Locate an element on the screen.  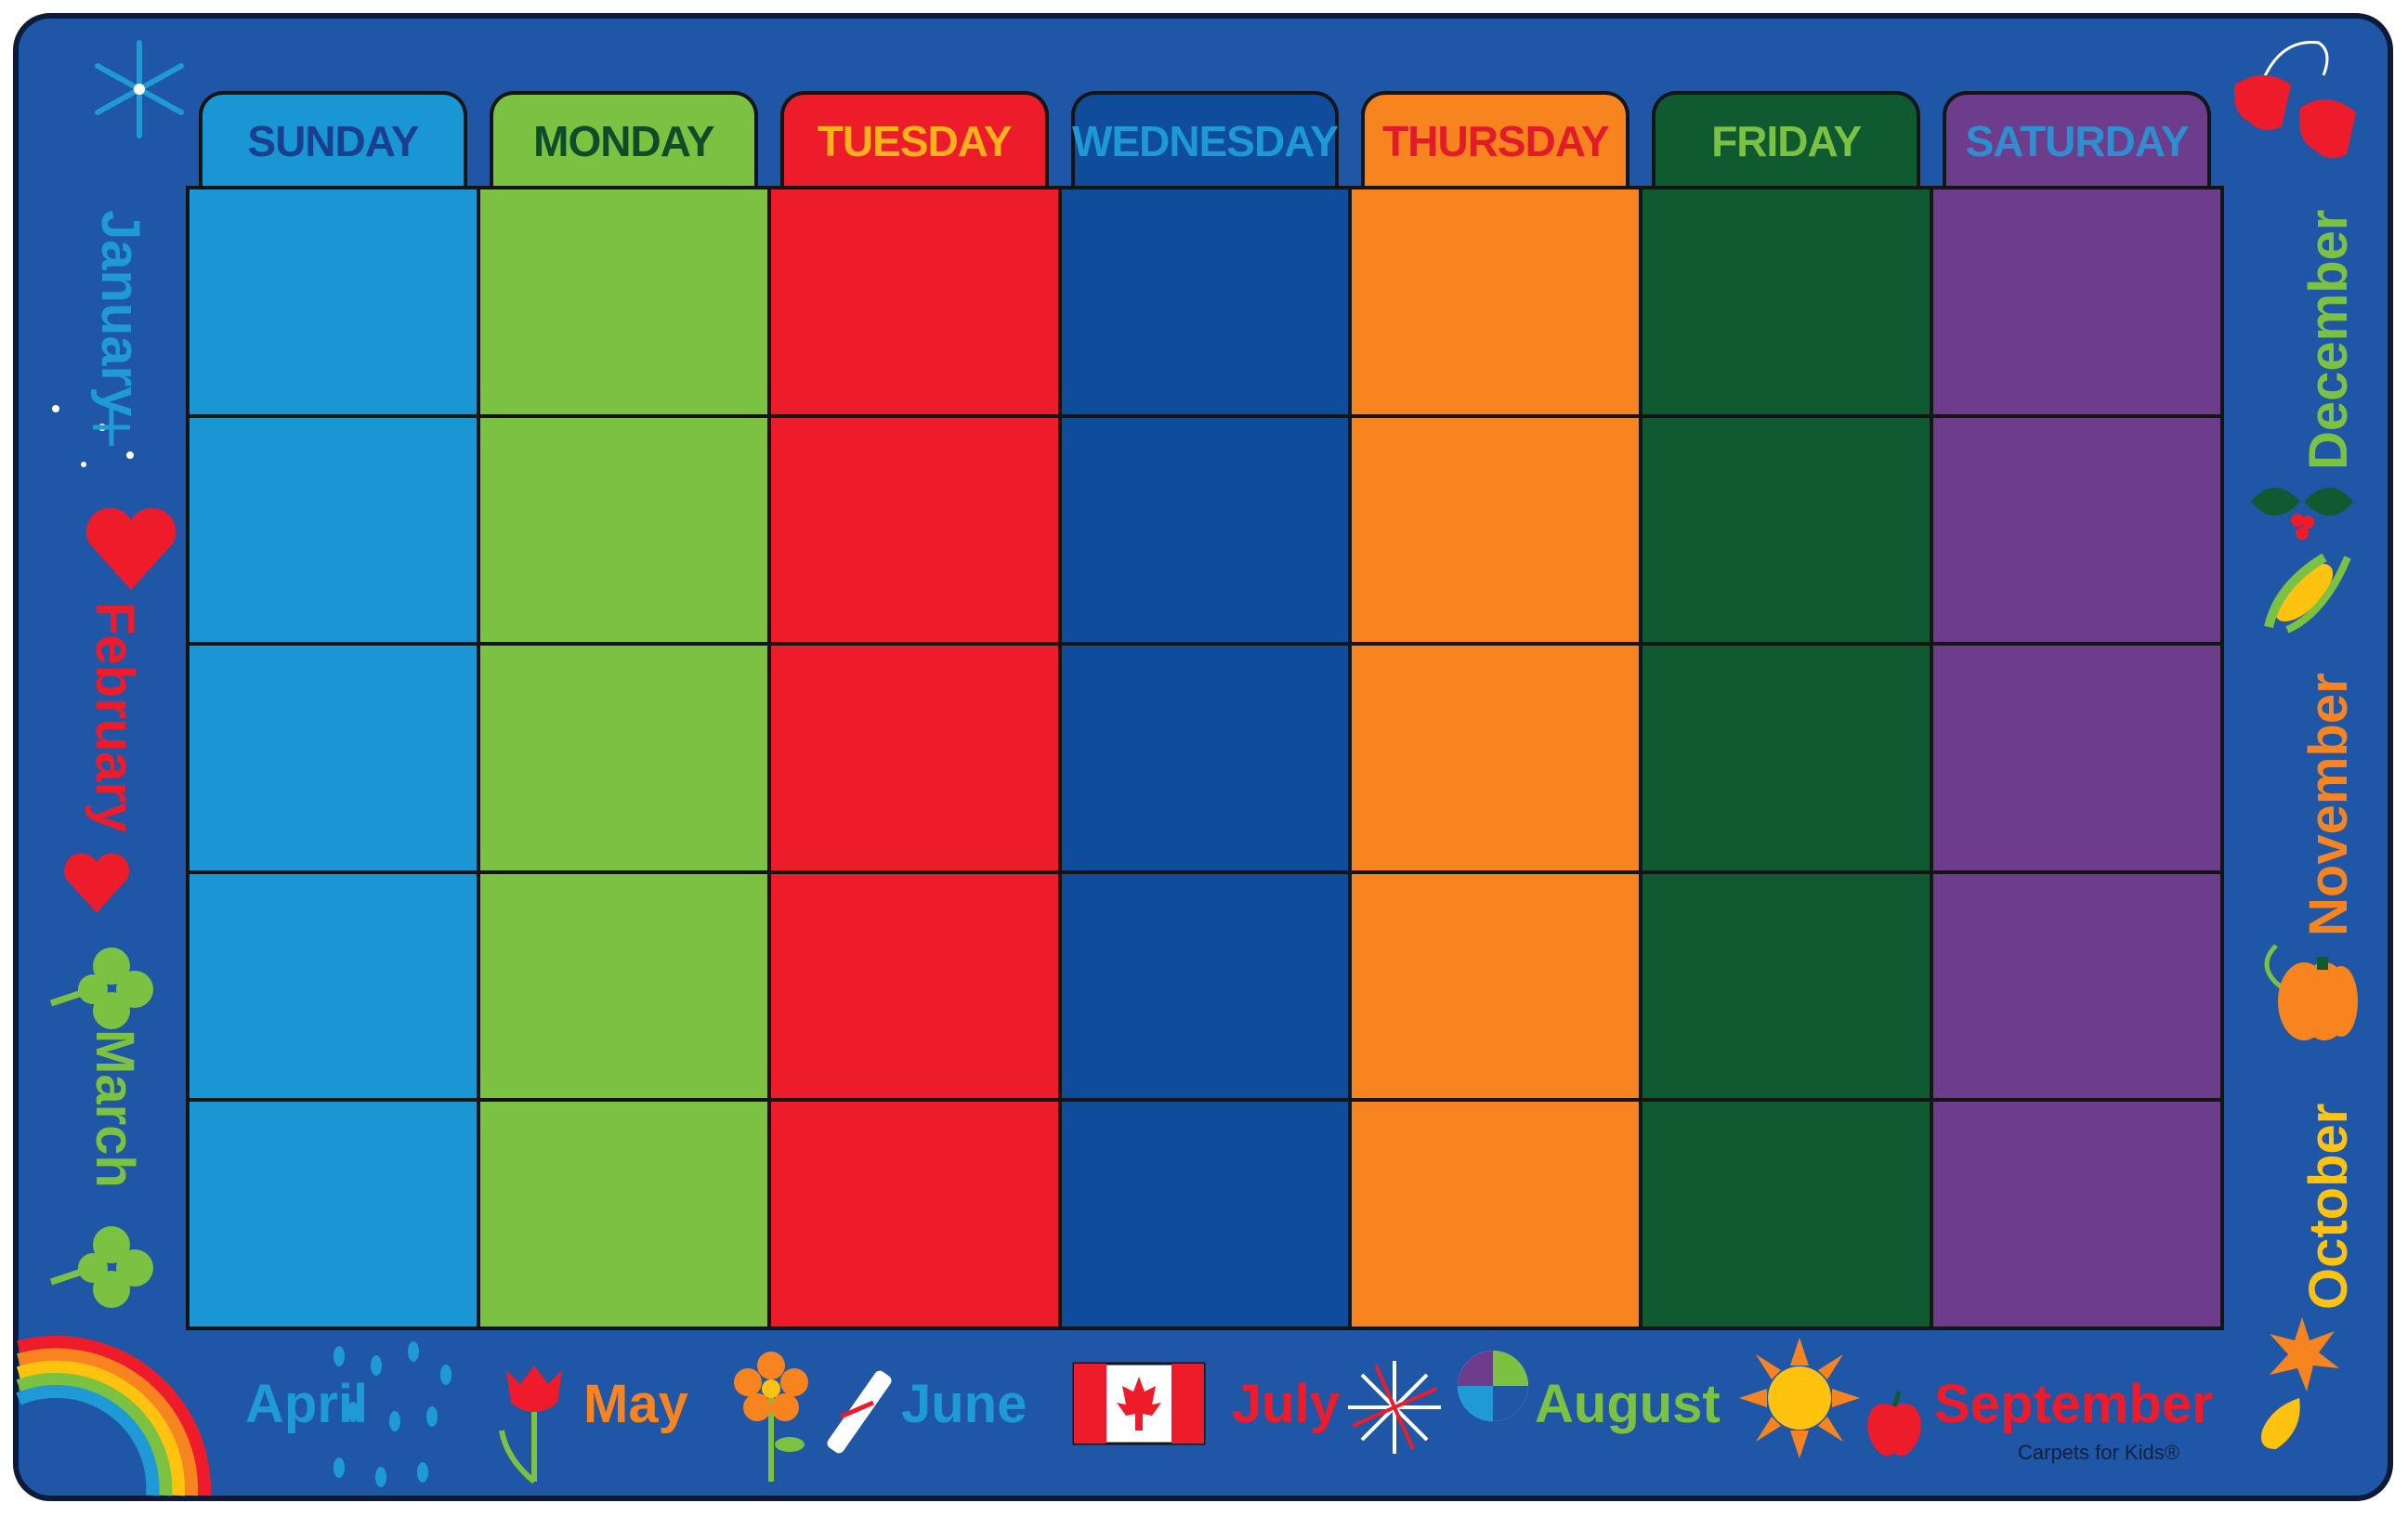
month-january: January is located at coordinates (120, 314).